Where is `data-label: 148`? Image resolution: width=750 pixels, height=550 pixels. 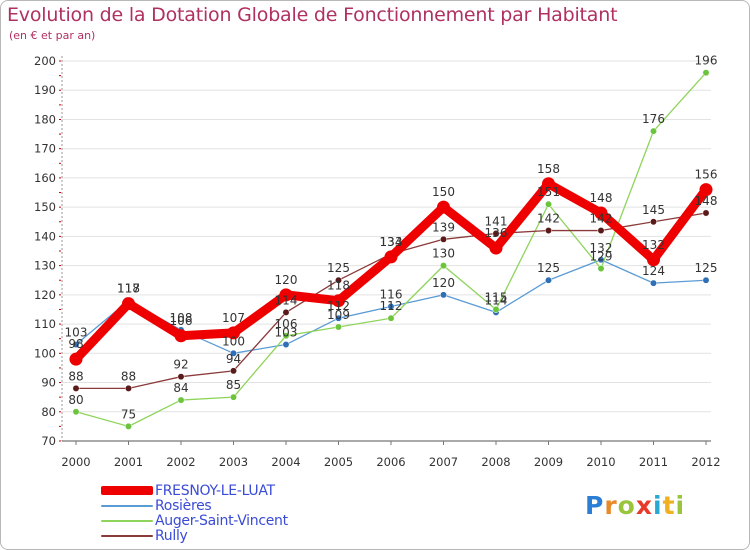 data-label: 148 is located at coordinates (601, 198).